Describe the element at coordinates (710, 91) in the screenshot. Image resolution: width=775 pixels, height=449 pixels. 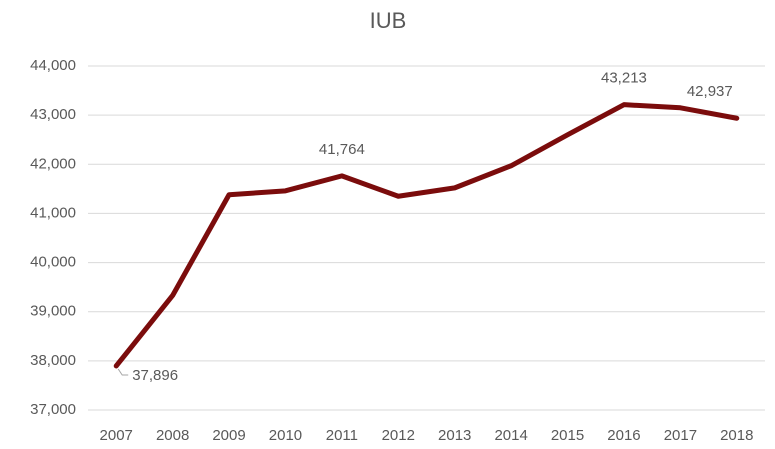
I see `data-label: 42,937` at that location.